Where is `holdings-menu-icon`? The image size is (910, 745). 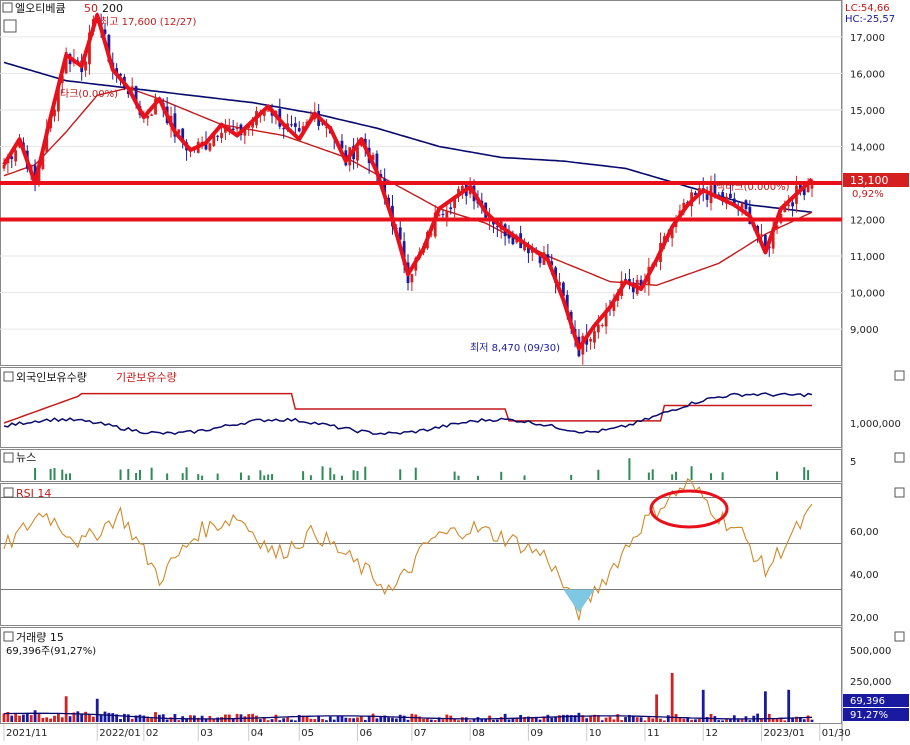
holdings-menu-icon is located at coordinates (899, 375).